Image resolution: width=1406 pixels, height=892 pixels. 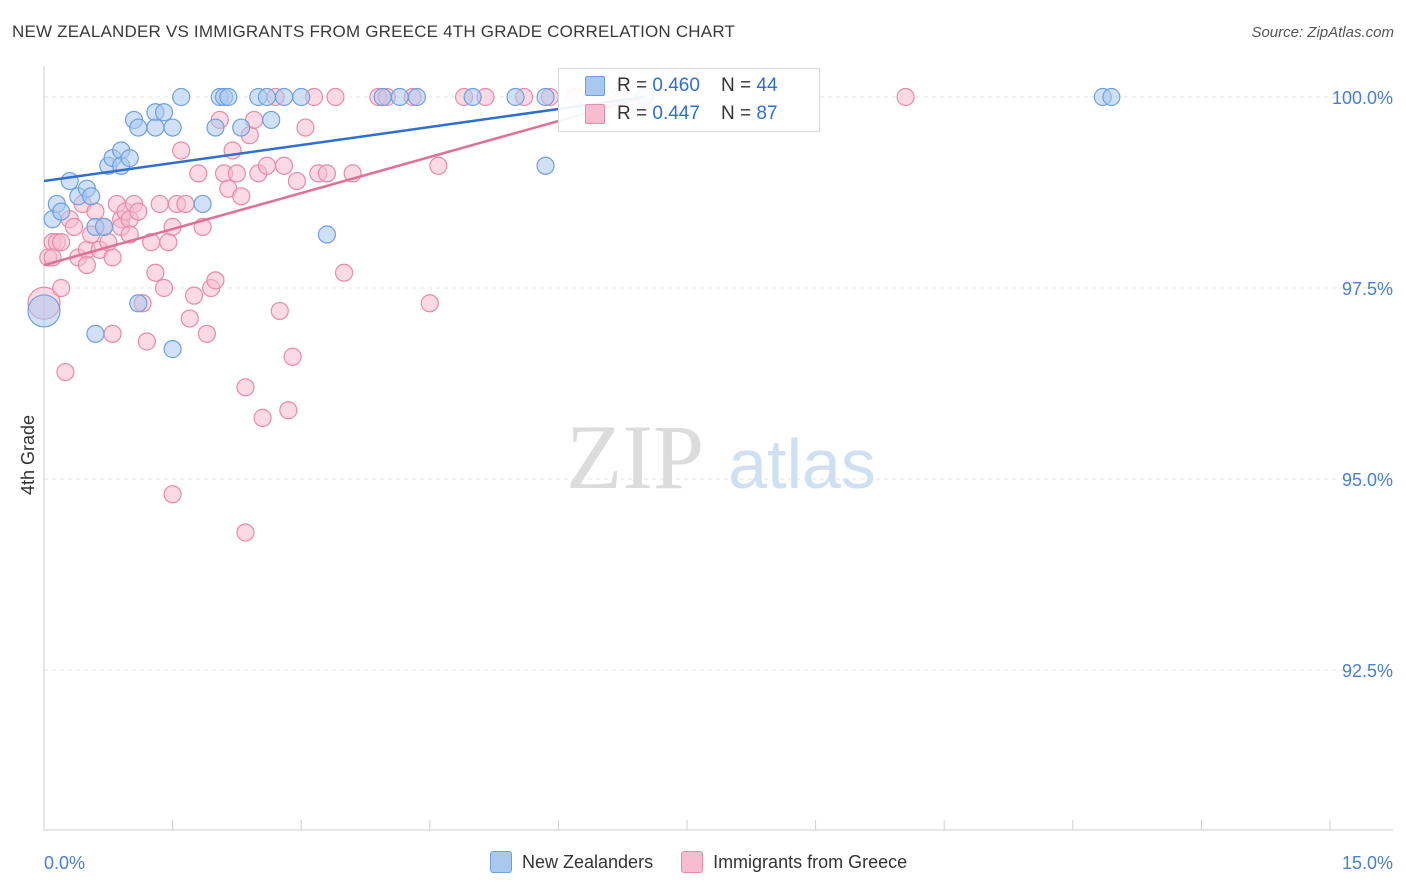 I want to click on legend-item-immigrants-from-greece: Immigrants from Greece, so click(x=794, y=862).